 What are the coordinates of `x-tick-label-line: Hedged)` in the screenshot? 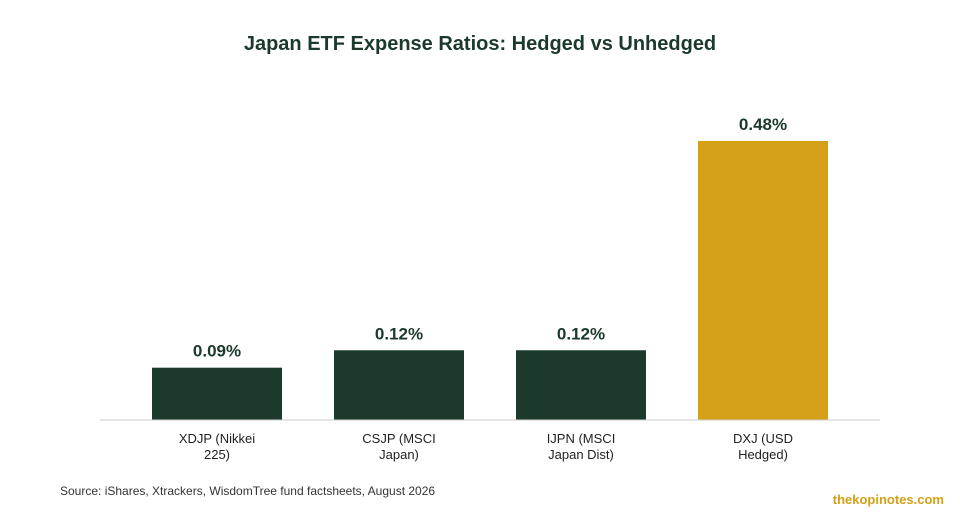 It's located at (763, 454).